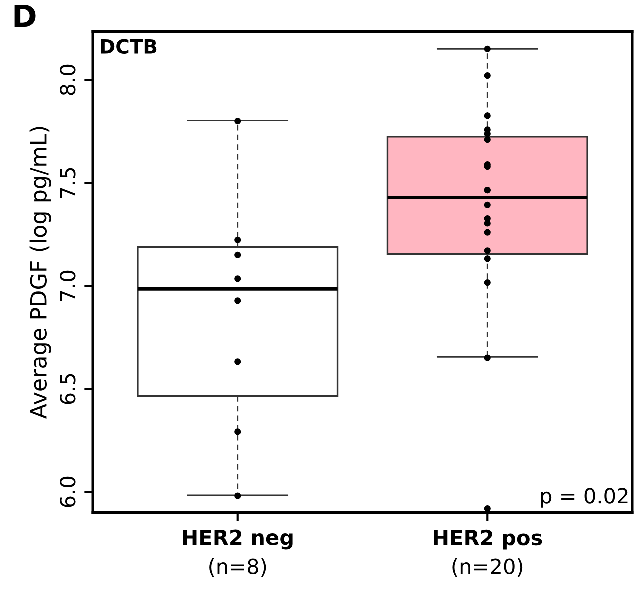  I want to click on y-tick-label: 7.0, so click(68, 285).